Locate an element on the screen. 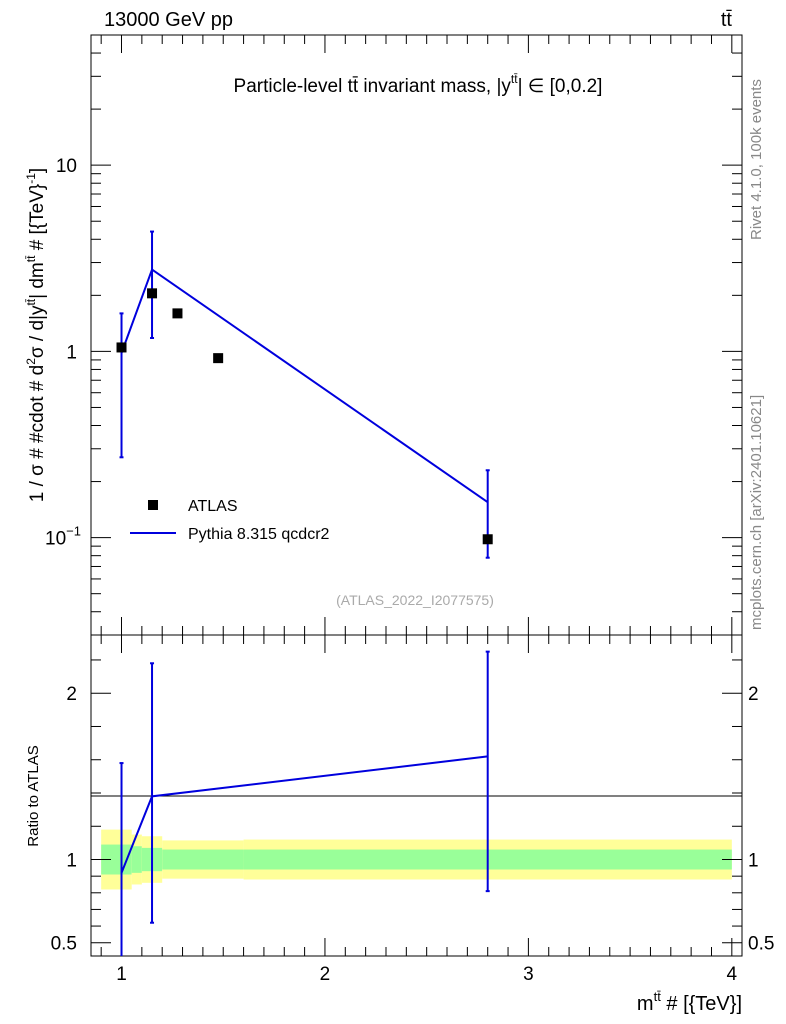 The height and width of the screenshot is (1024, 786). x-tick-label: 1 is located at coordinates (121, 974).